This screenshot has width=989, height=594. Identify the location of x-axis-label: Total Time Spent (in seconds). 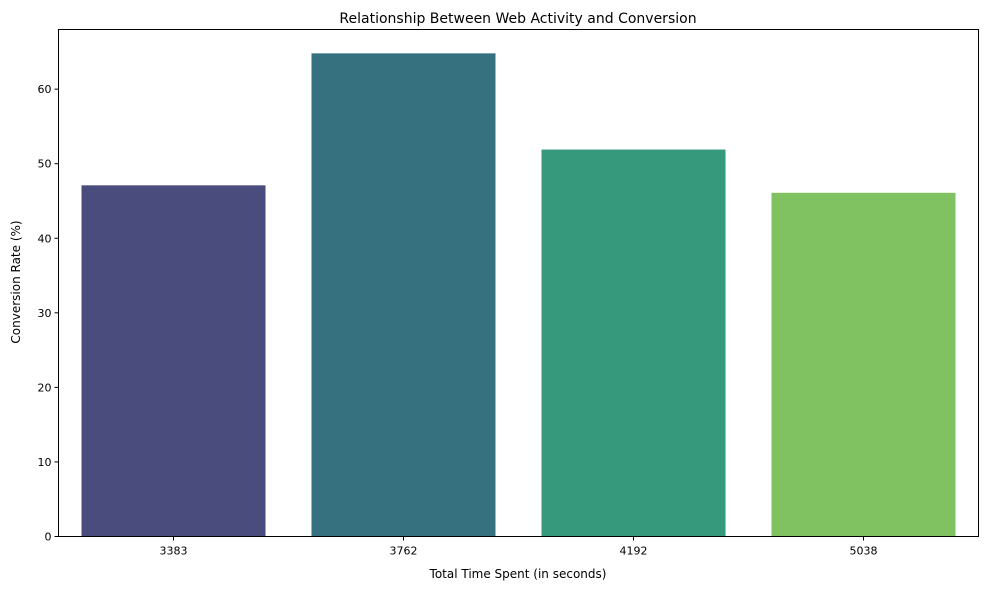
(518, 574).